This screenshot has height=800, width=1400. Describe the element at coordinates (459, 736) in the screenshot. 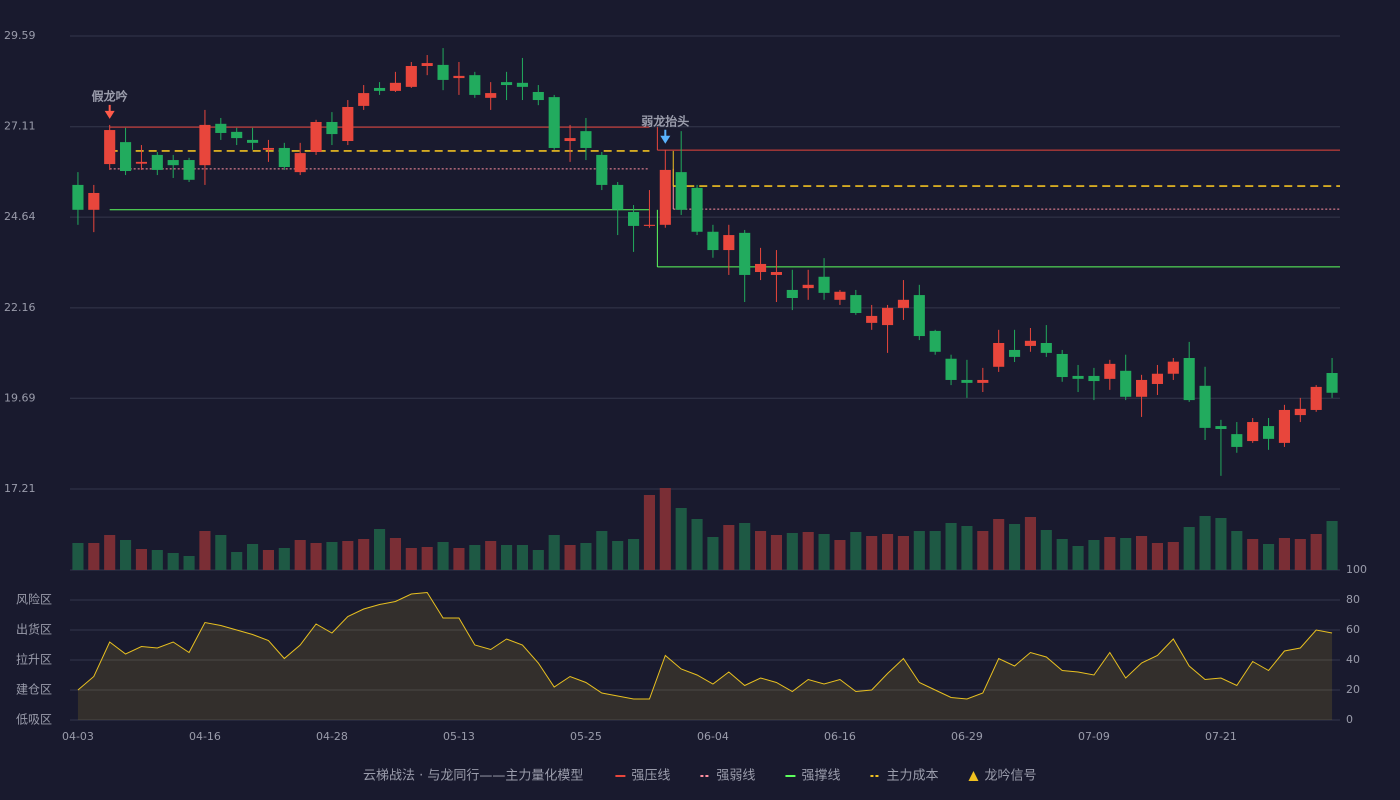

I see `x-tick-label: 05-13` at that location.